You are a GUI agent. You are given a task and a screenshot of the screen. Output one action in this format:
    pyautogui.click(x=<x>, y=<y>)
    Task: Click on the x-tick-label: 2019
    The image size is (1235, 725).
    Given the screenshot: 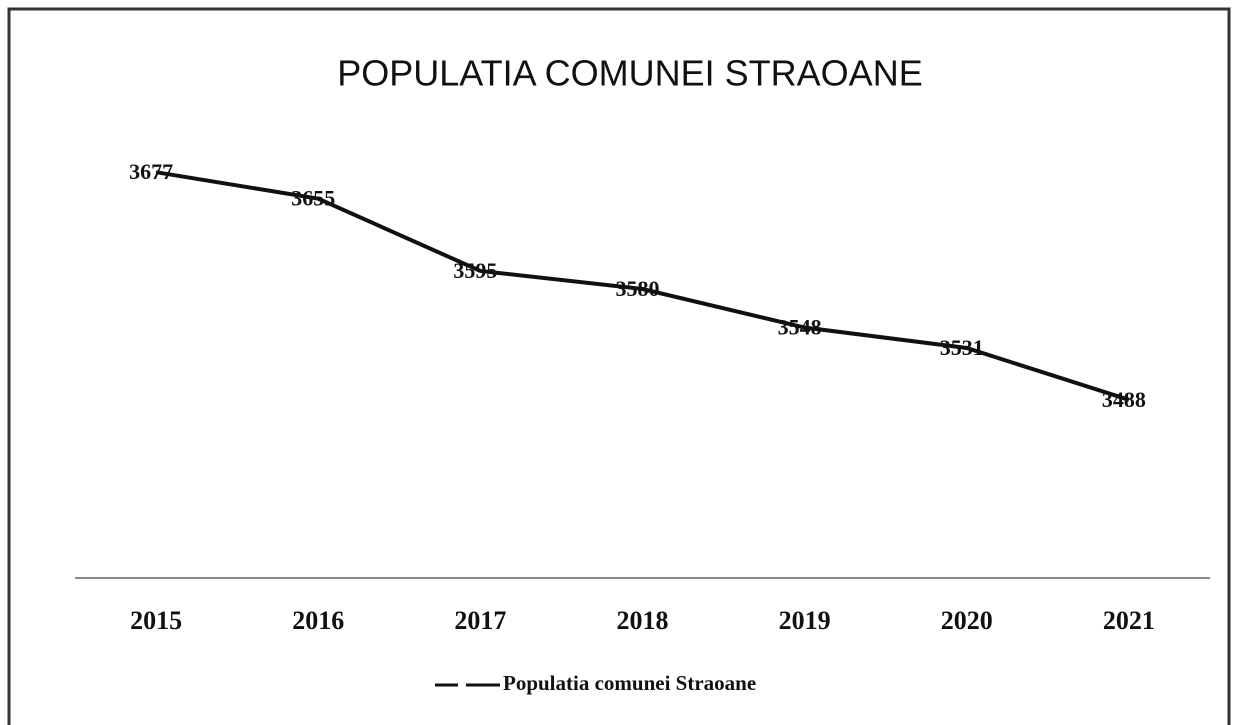 What is the action you would take?
    pyautogui.click(x=805, y=620)
    